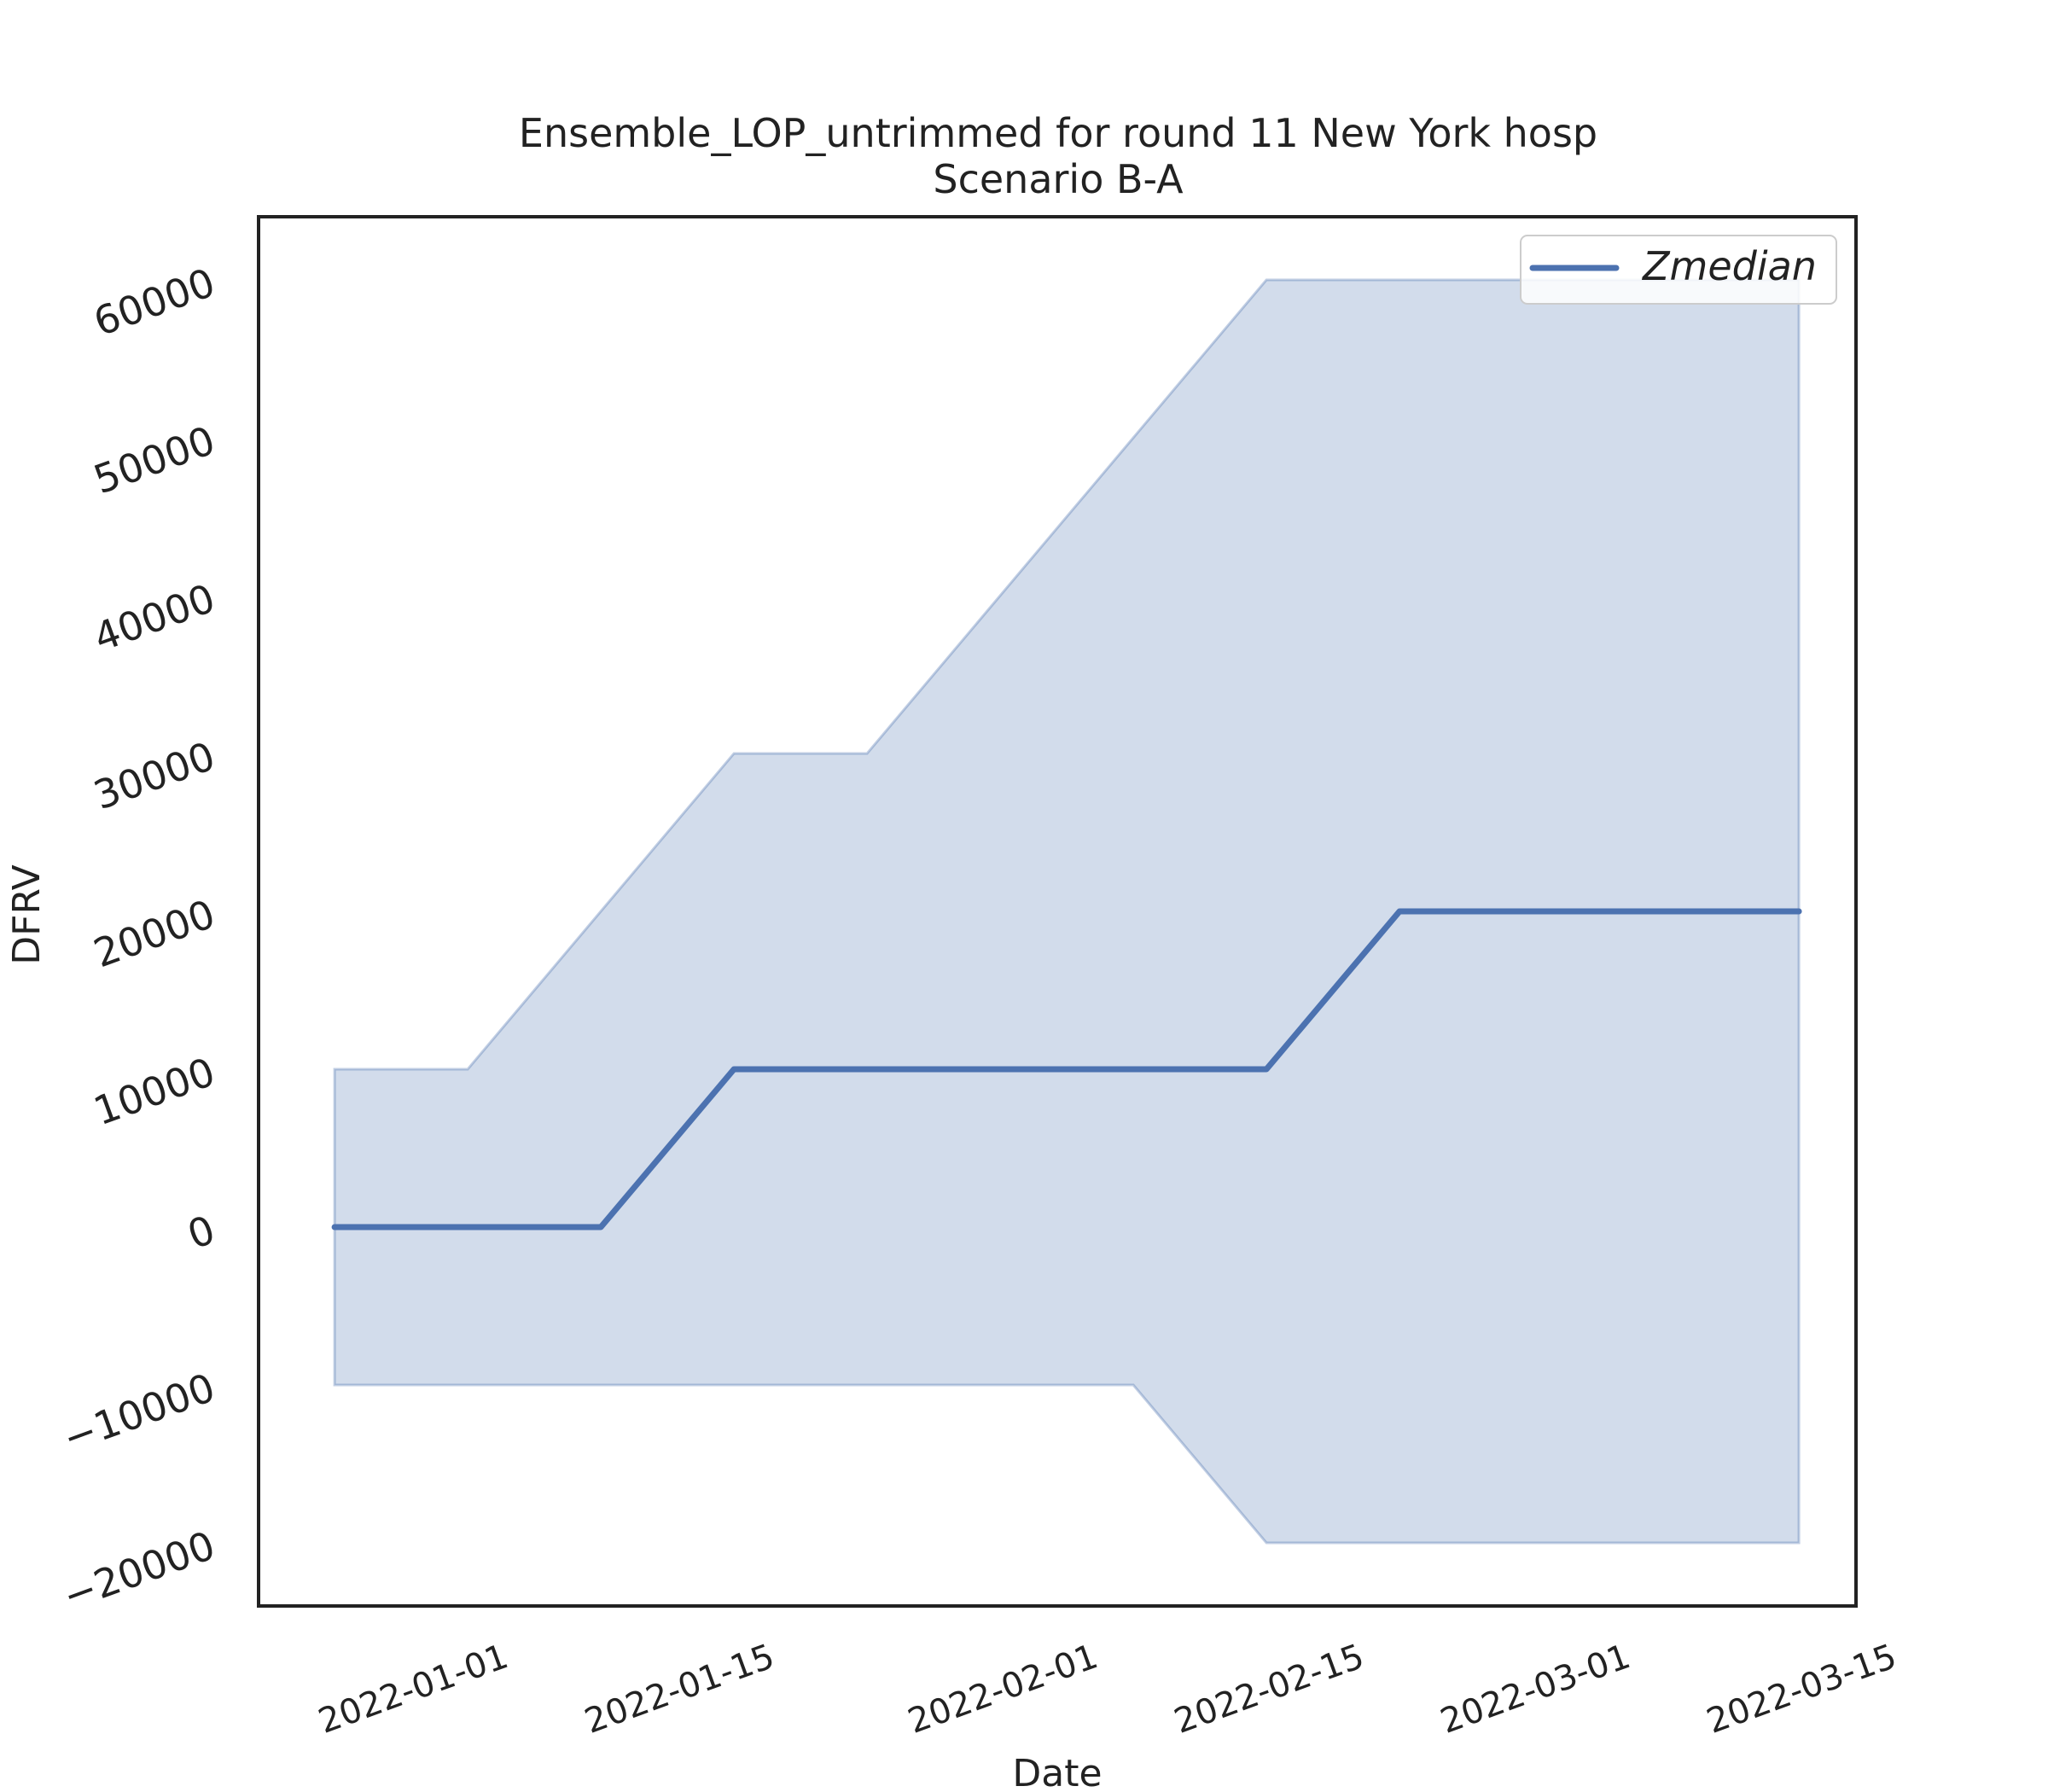 This screenshot has width=2048, height=1792. I want to click on x-tick-label: 2022-03-01, so click(1535, 1689).